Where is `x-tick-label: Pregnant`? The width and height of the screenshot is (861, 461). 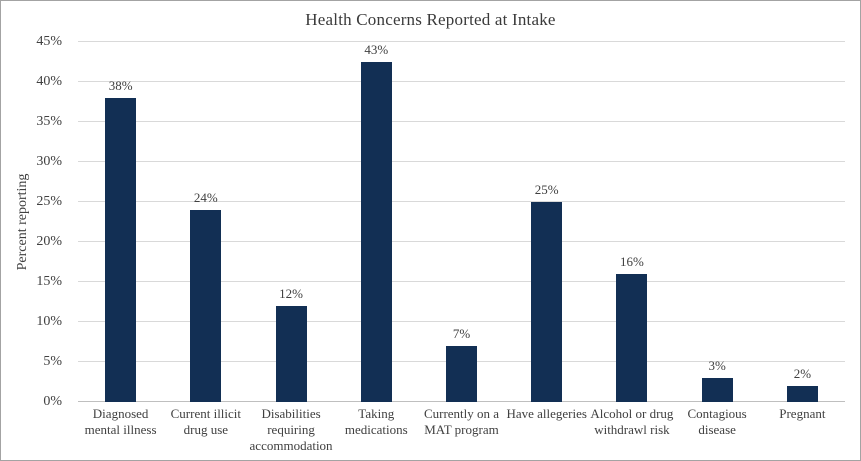 x-tick-label: Pregnant is located at coordinates (802, 413).